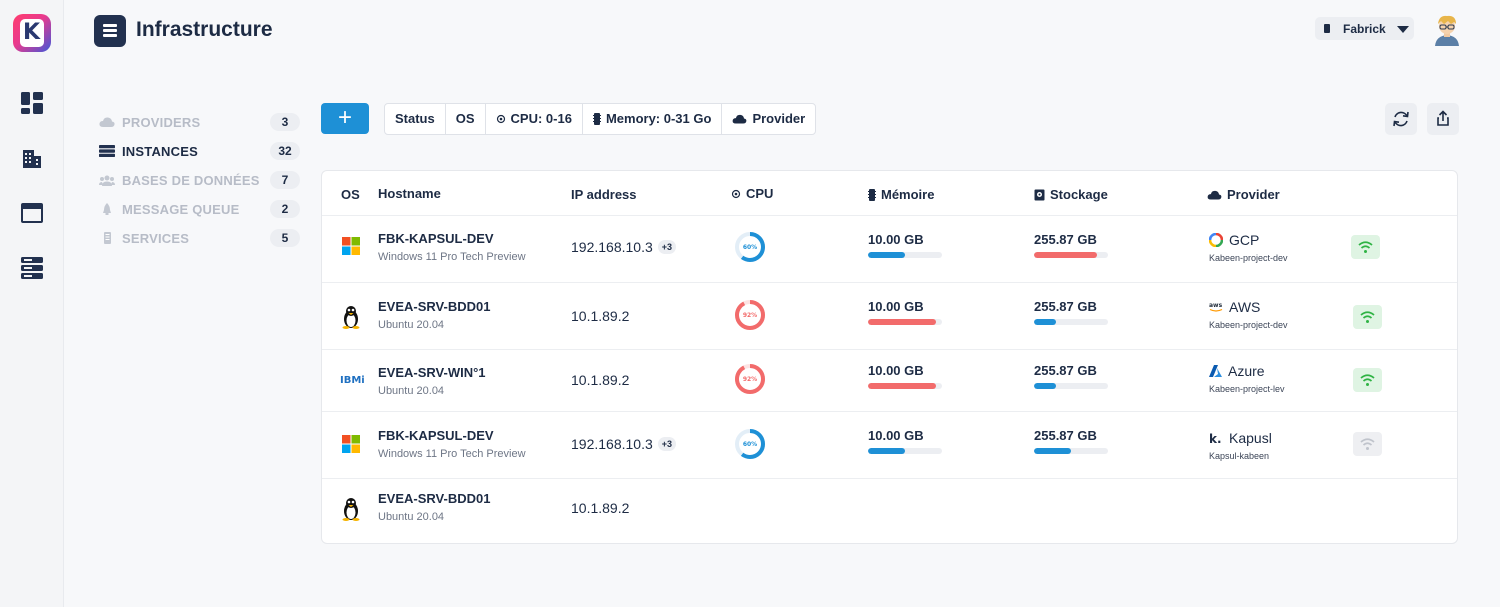 Image resolution: width=1500 pixels, height=607 pixels. What do you see at coordinates (351, 509) in the screenshot?
I see `linux-icon` at bounding box center [351, 509].